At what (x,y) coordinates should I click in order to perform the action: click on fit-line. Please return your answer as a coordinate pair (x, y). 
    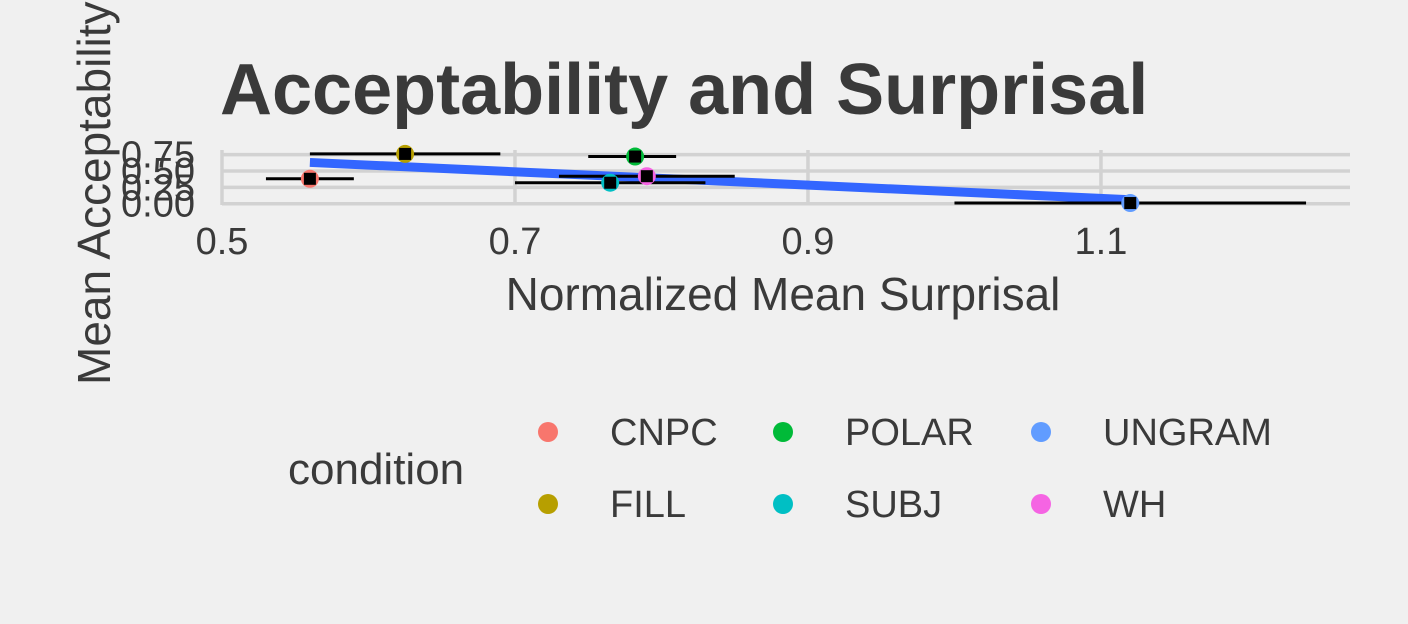
    Looking at the image, I should click on (720, 181).